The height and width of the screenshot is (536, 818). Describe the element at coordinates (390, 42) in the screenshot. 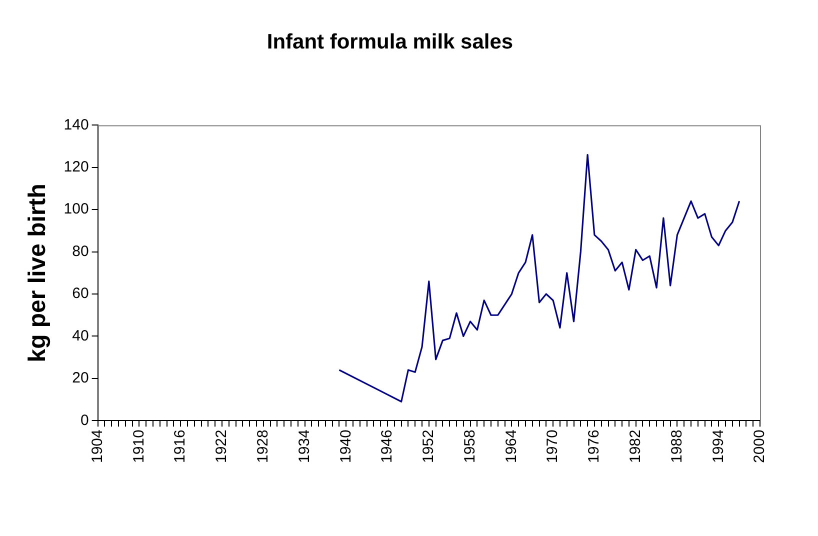

I see `chart-title: Infant formula milk sales` at that location.